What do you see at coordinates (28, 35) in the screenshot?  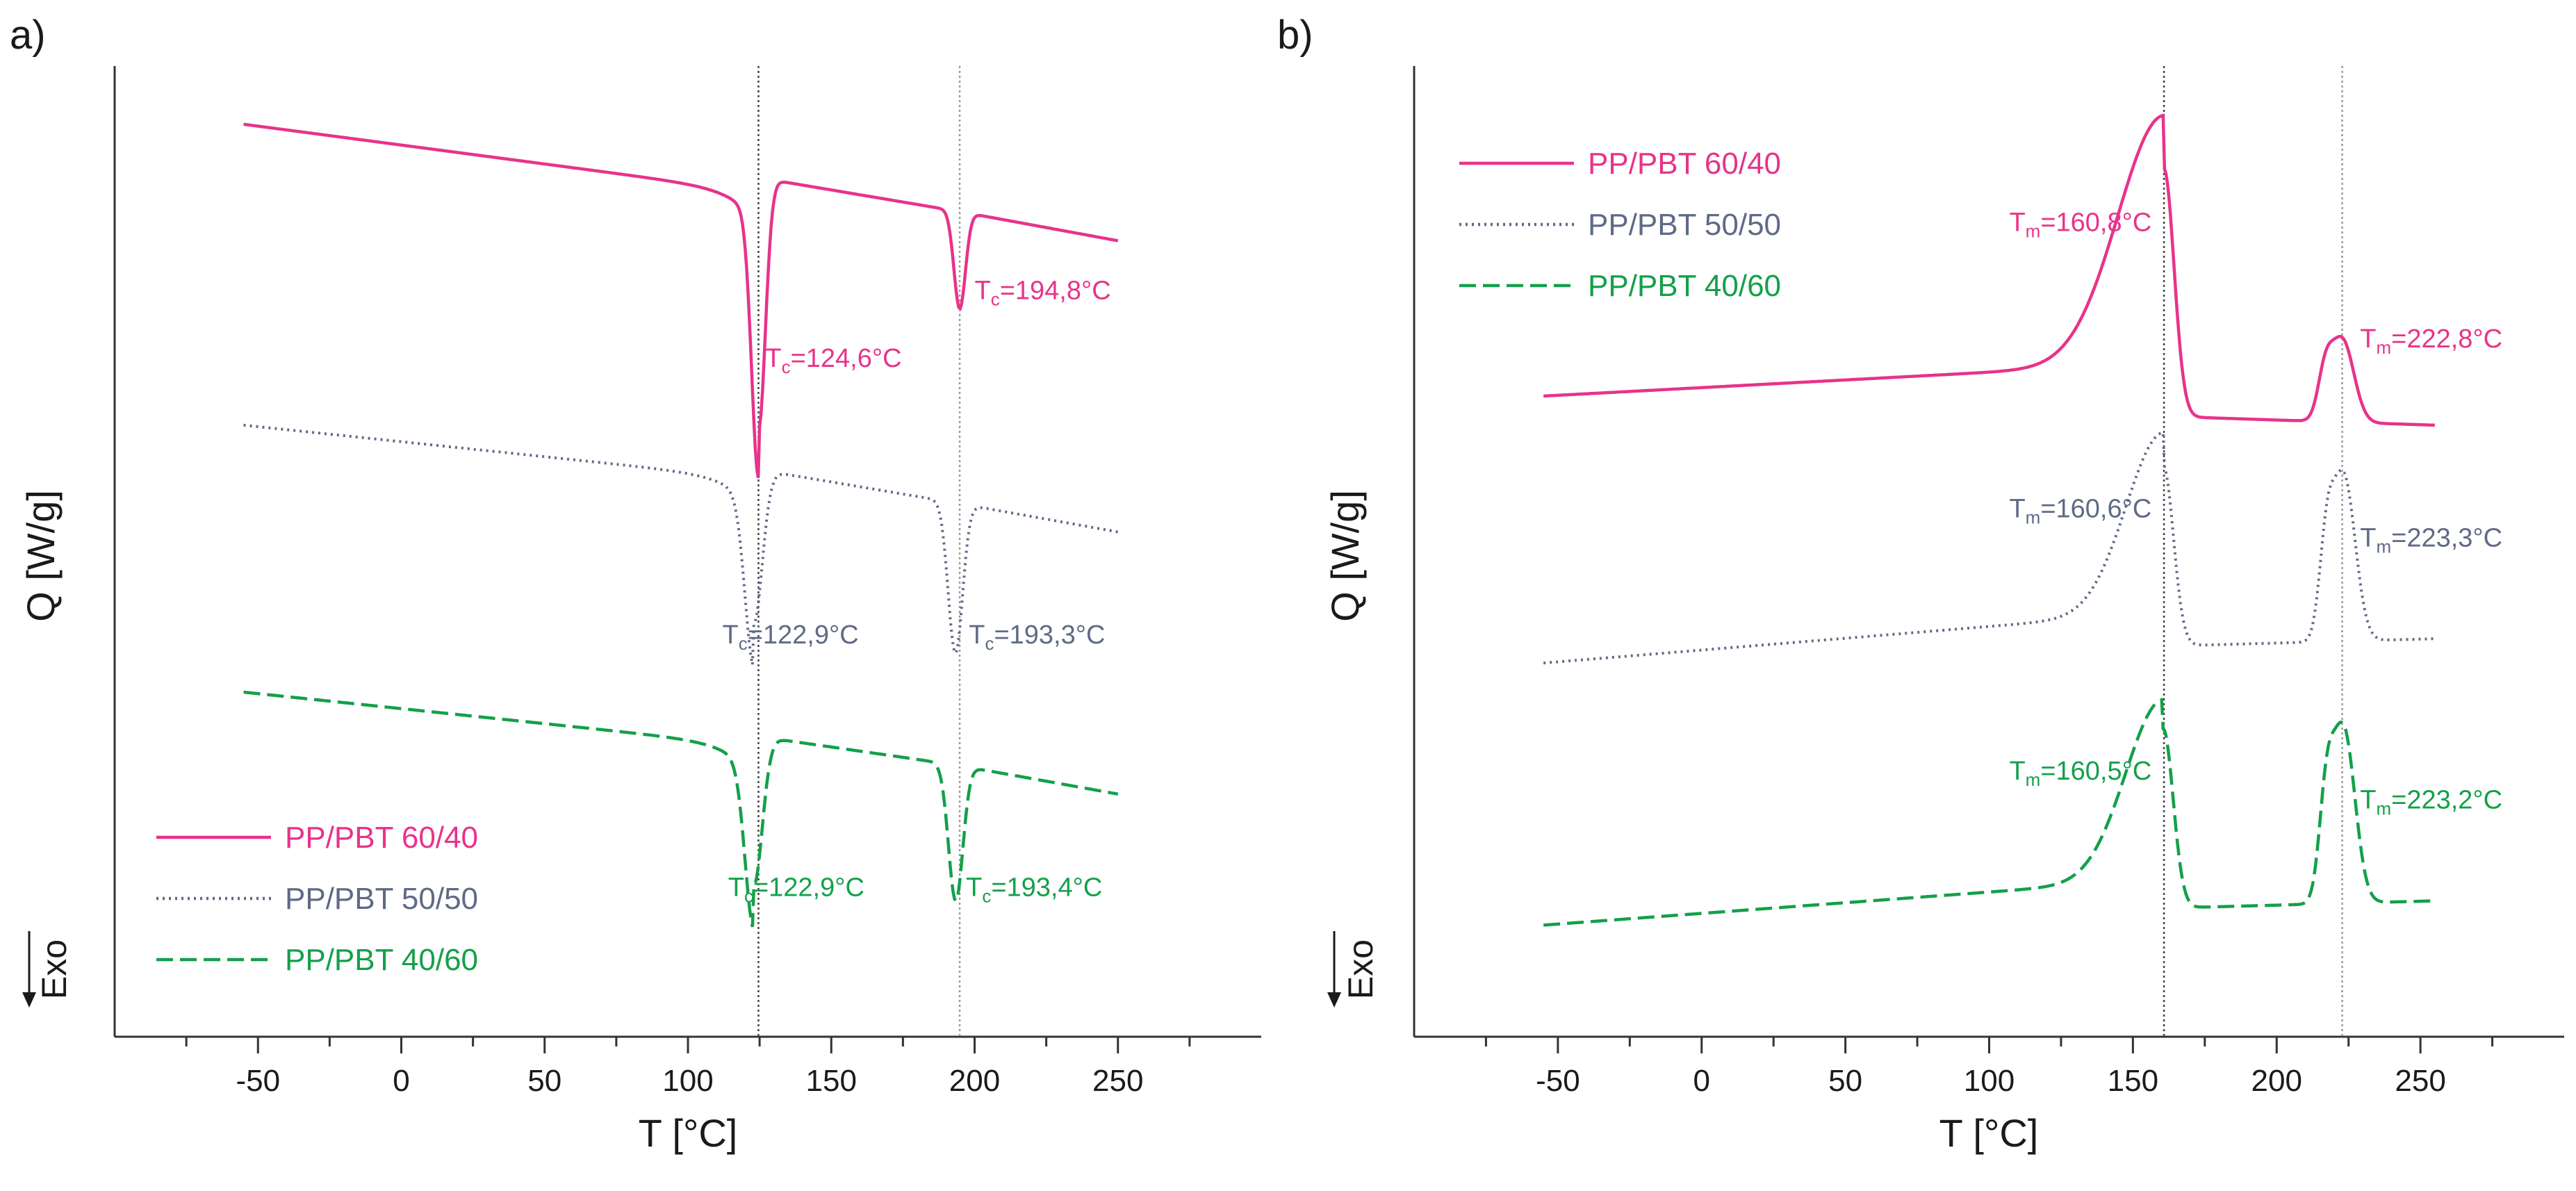 I see `panel-label-a: a)` at bounding box center [28, 35].